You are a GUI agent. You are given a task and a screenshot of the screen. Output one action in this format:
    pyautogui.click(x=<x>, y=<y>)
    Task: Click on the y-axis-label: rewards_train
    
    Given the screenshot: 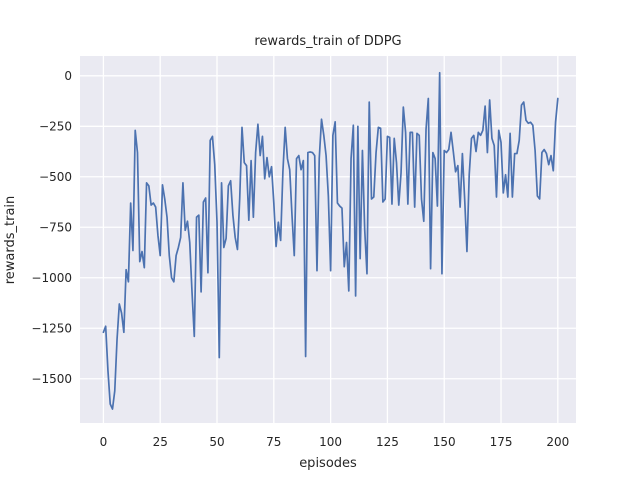 What is the action you would take?
    pyautogui.click(x=10, y=240)
    